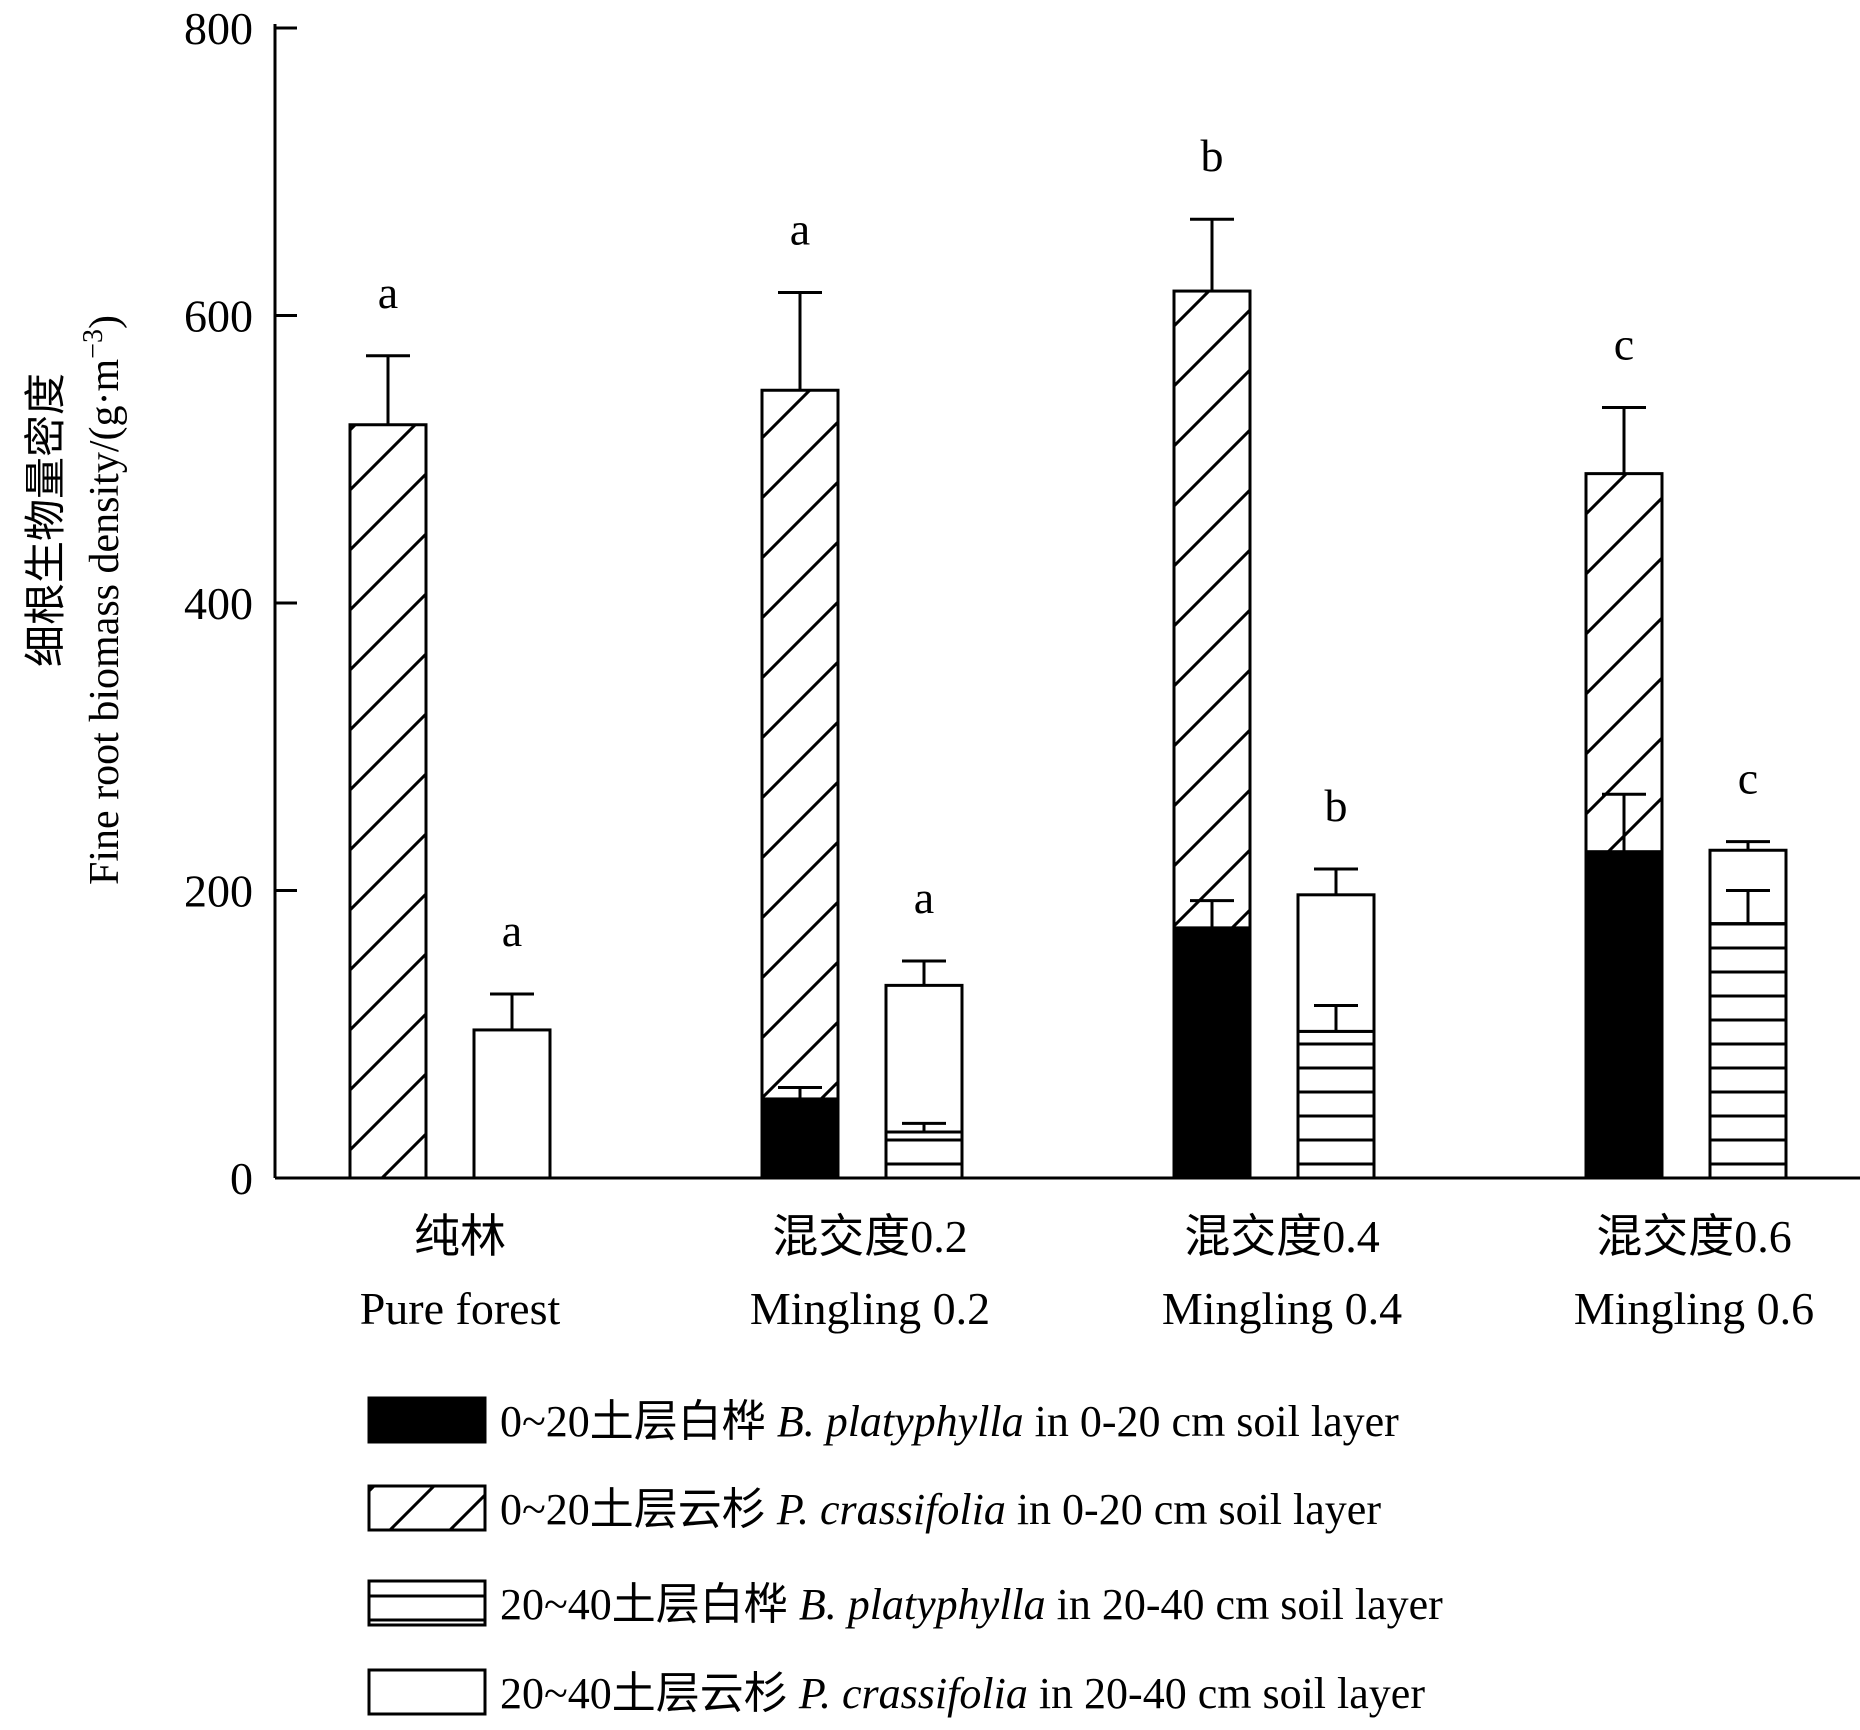 The image size is (1860, 1730). I want to click on y-axis-label: 细根生物量密度, so click(46, 520).